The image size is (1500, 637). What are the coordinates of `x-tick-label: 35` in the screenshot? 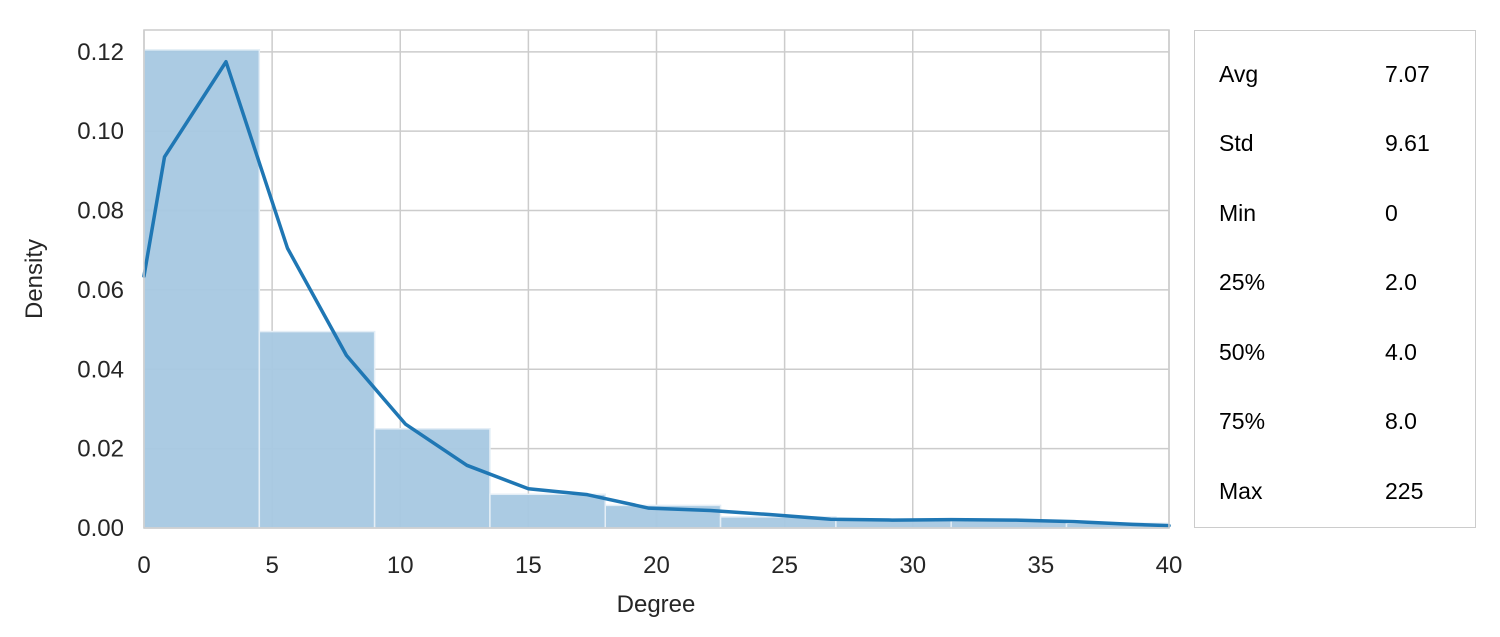 It's located at (1041, 565).